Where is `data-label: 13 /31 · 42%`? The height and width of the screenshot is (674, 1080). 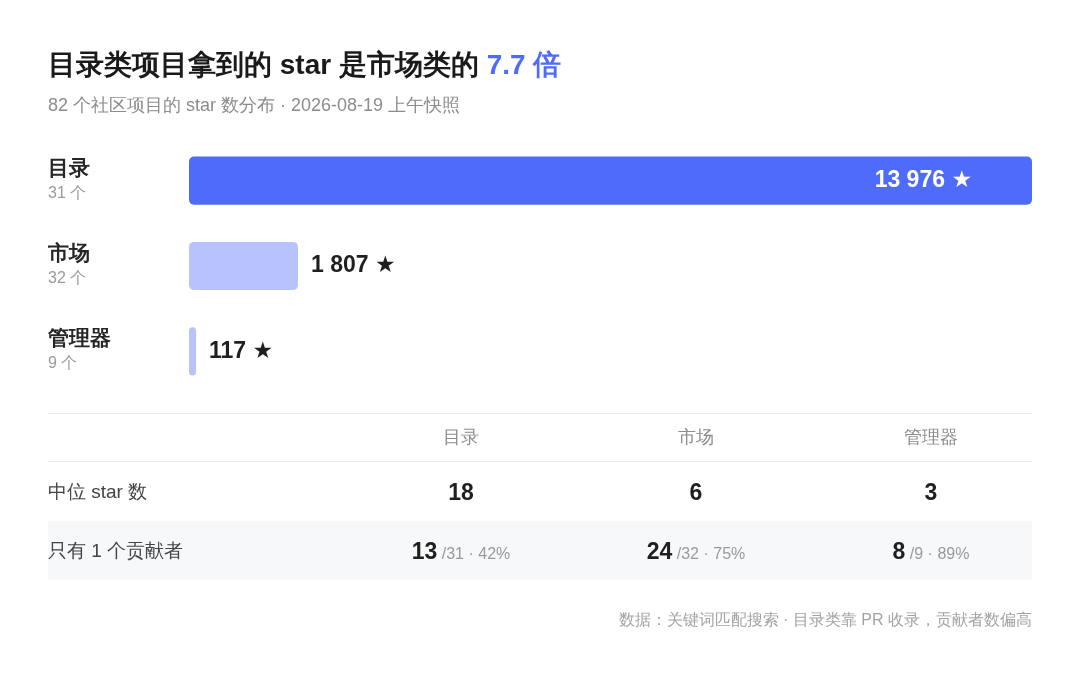 data-label: 13 /31 · 42% is located at coordinates (461, 550).